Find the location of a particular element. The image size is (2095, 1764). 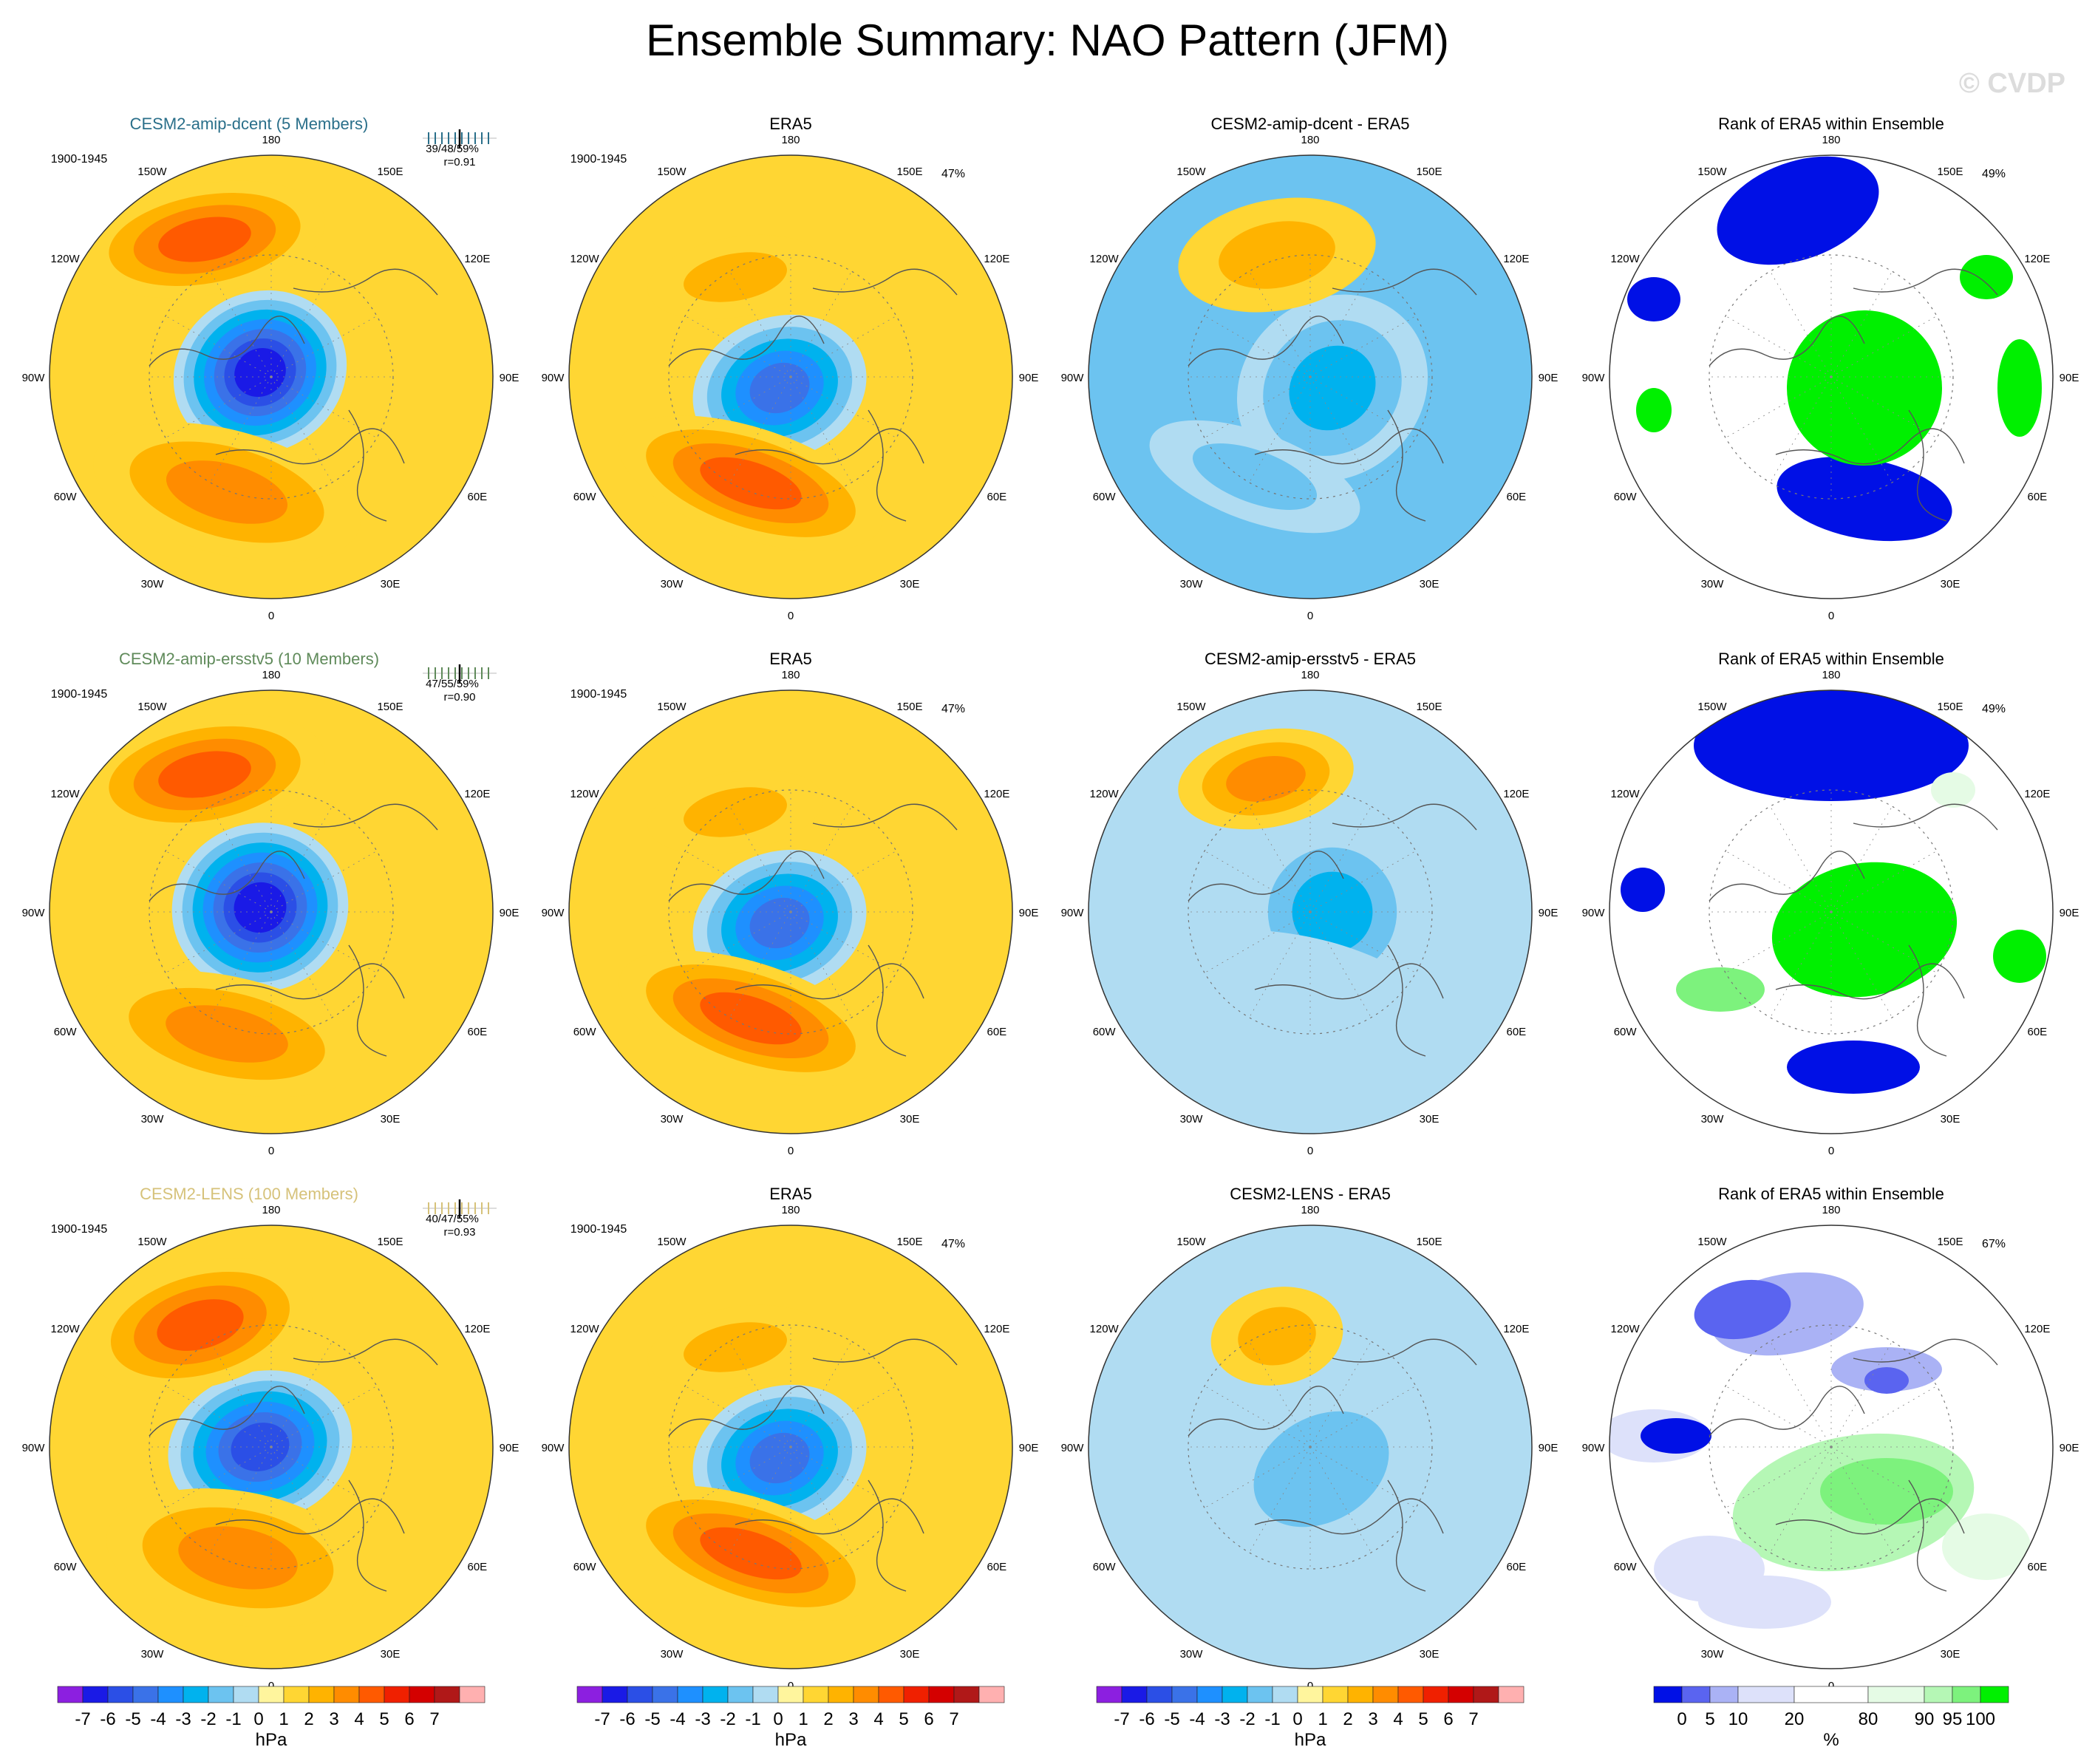

colorbar-tick: 3 is located at coordinates (1372, 1719).